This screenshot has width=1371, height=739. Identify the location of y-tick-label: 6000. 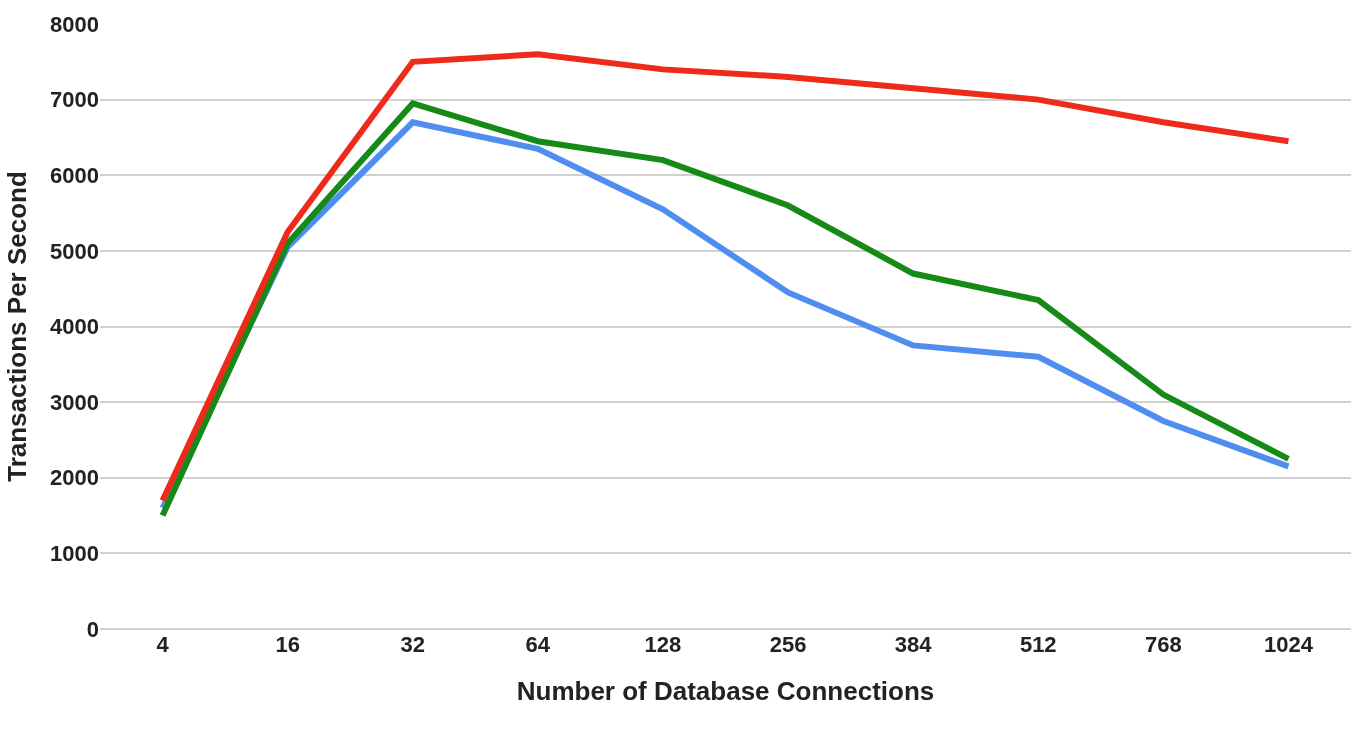
(74, 175).